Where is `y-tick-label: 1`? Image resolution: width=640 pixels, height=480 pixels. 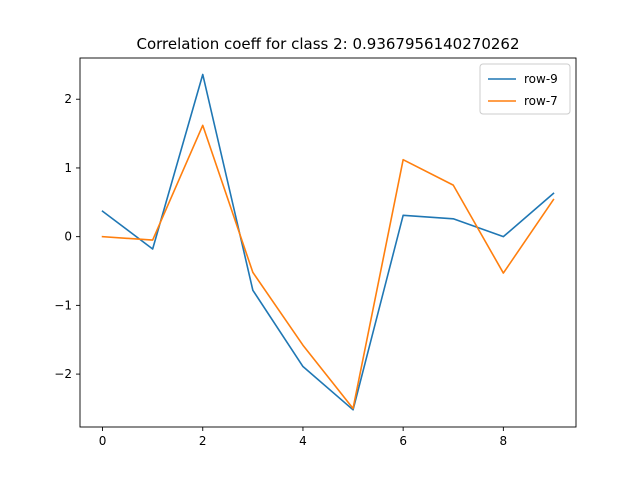
y-tick-label: 1 is located at coordinates (68, 168).